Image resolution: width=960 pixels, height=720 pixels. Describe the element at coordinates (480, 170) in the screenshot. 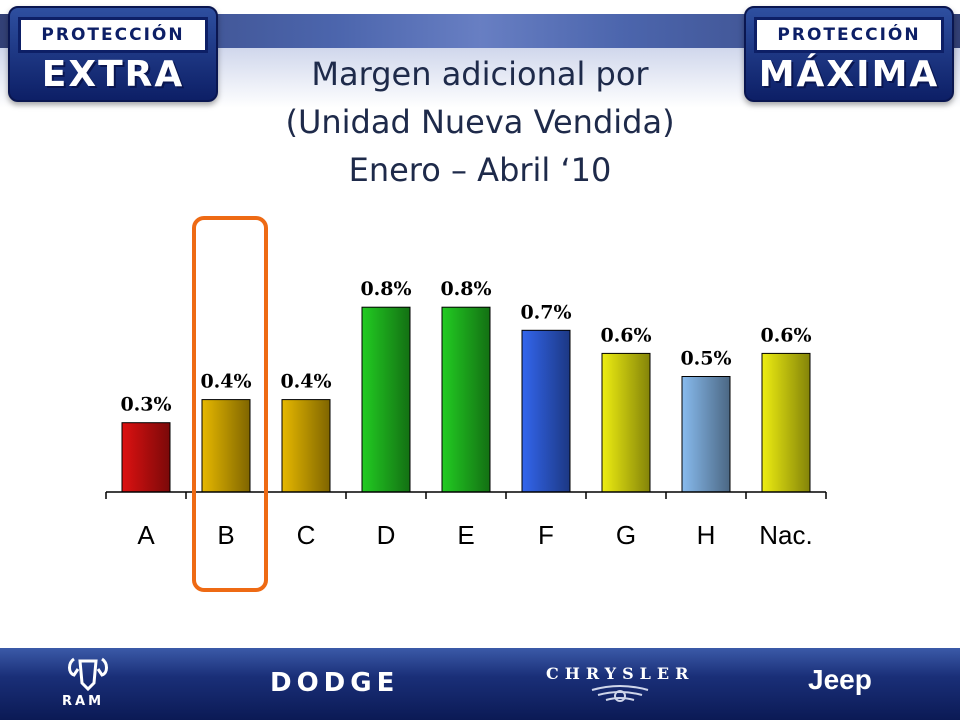

I see `title-line-3: Enero – Abril ‘10` at that location.